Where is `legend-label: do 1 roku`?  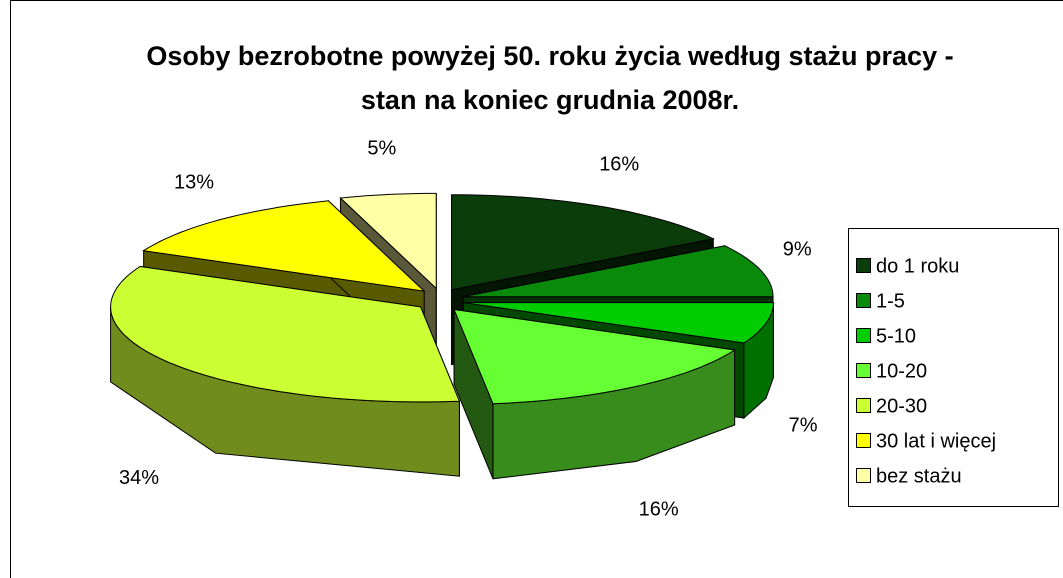 legend-label: do 1 roku is located at coordinates (917, 266).